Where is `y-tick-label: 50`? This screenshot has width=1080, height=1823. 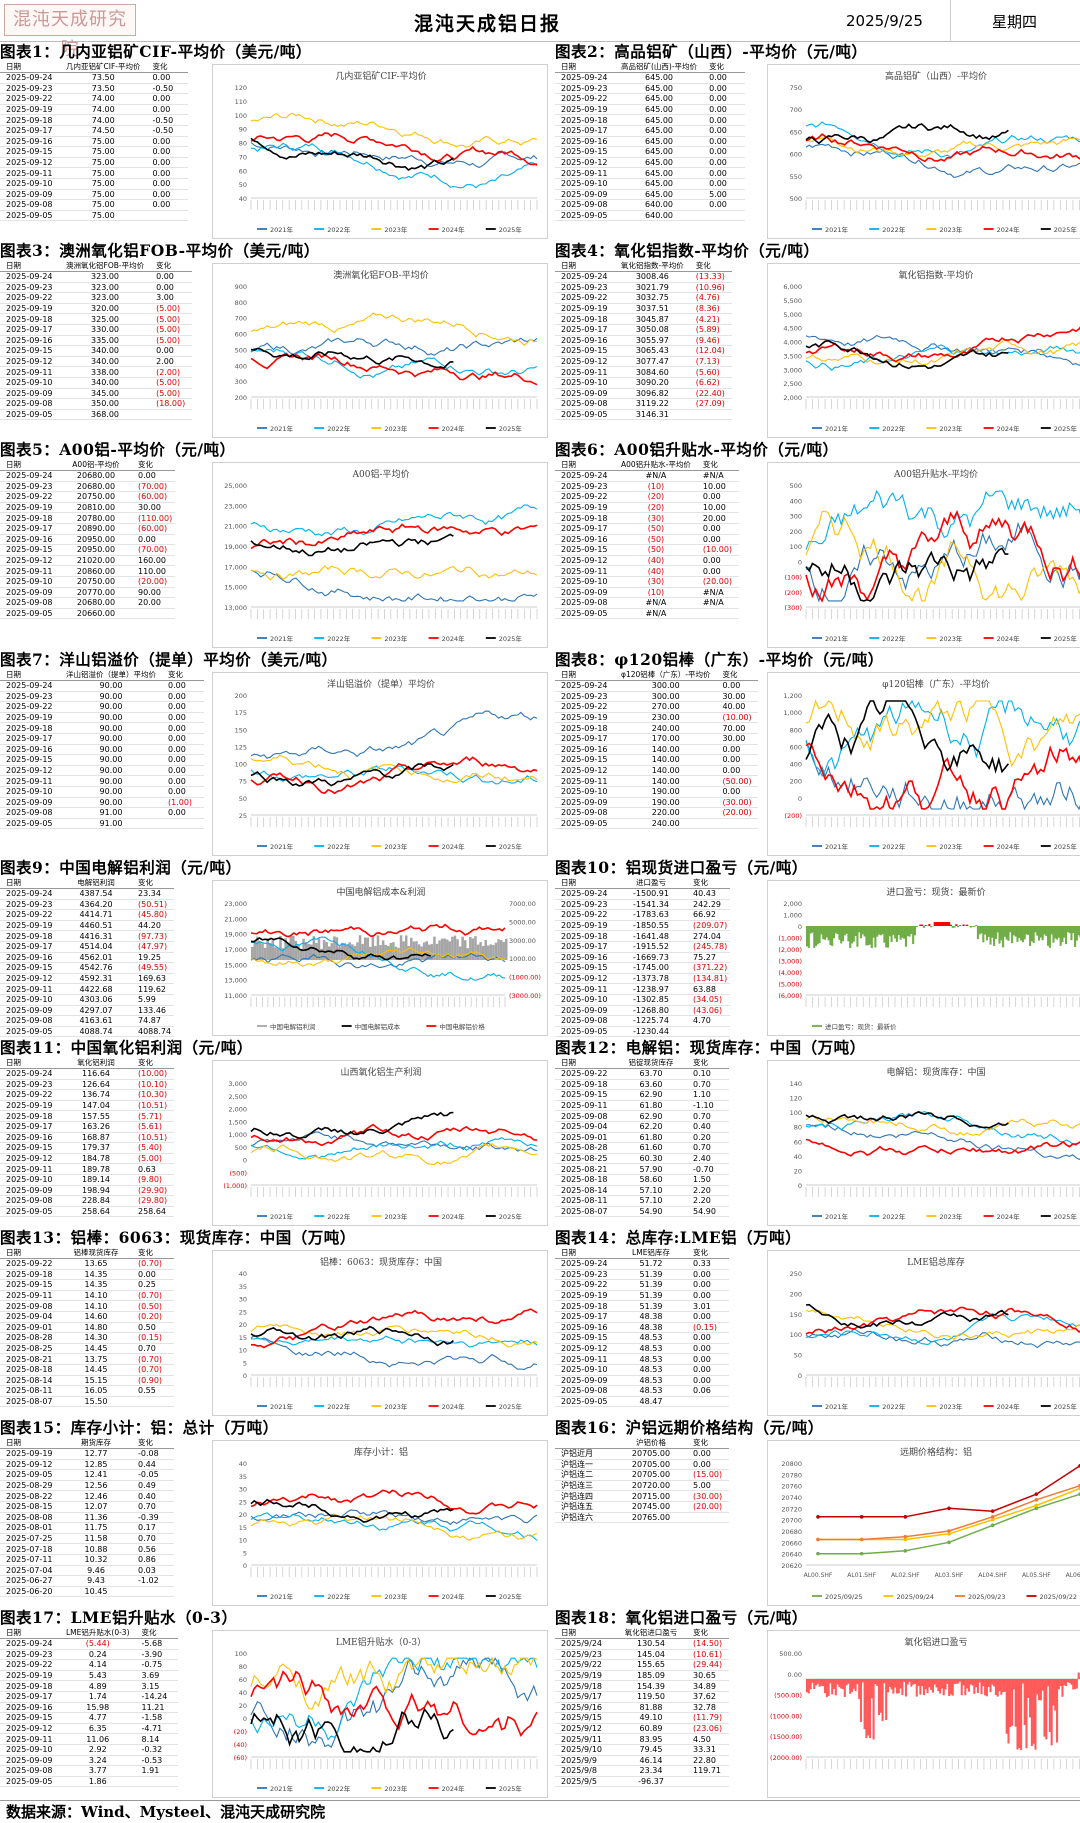 y-tick-label: 50 is located at coordinates (798, 1356).